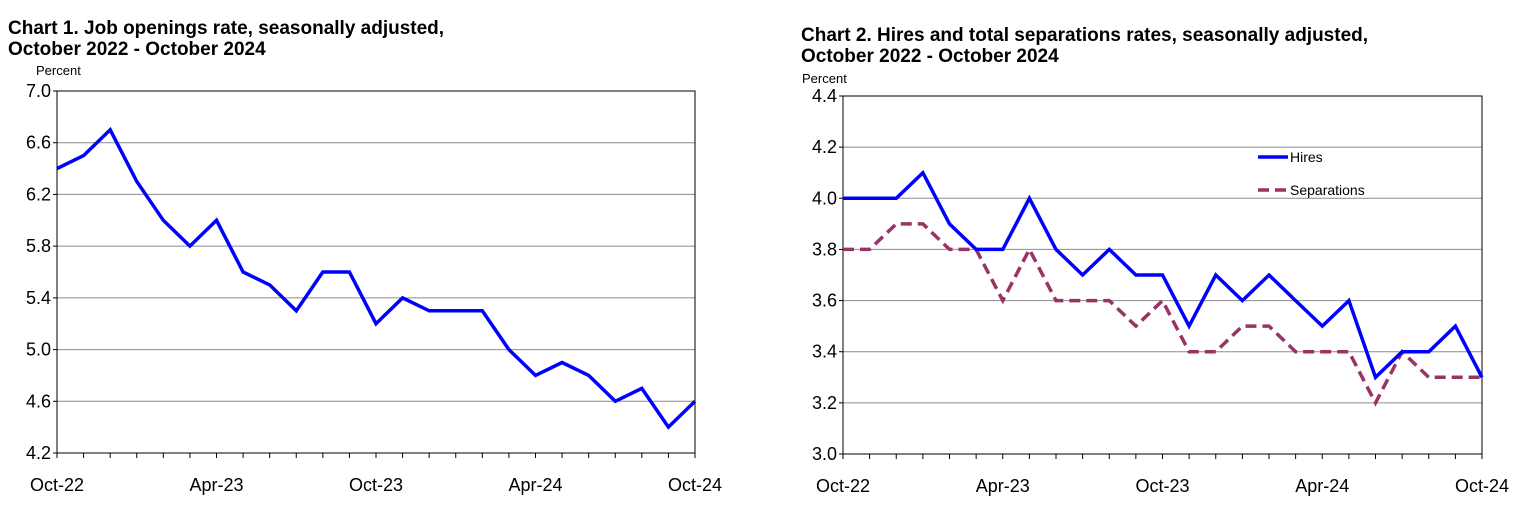  What do you see at coordinates (137, 49) in the screenshot?
I see `chart-1-subtitle: October 2022 - October 2024` at bounding box center [137, 49].